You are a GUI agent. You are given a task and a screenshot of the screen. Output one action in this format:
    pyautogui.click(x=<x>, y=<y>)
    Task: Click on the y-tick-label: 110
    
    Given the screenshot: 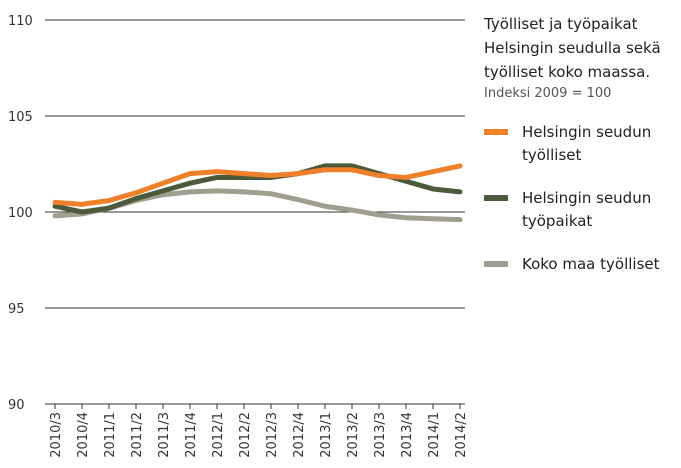 What is the action you would take?
    pyautogui.click(x=20, y=21)
    